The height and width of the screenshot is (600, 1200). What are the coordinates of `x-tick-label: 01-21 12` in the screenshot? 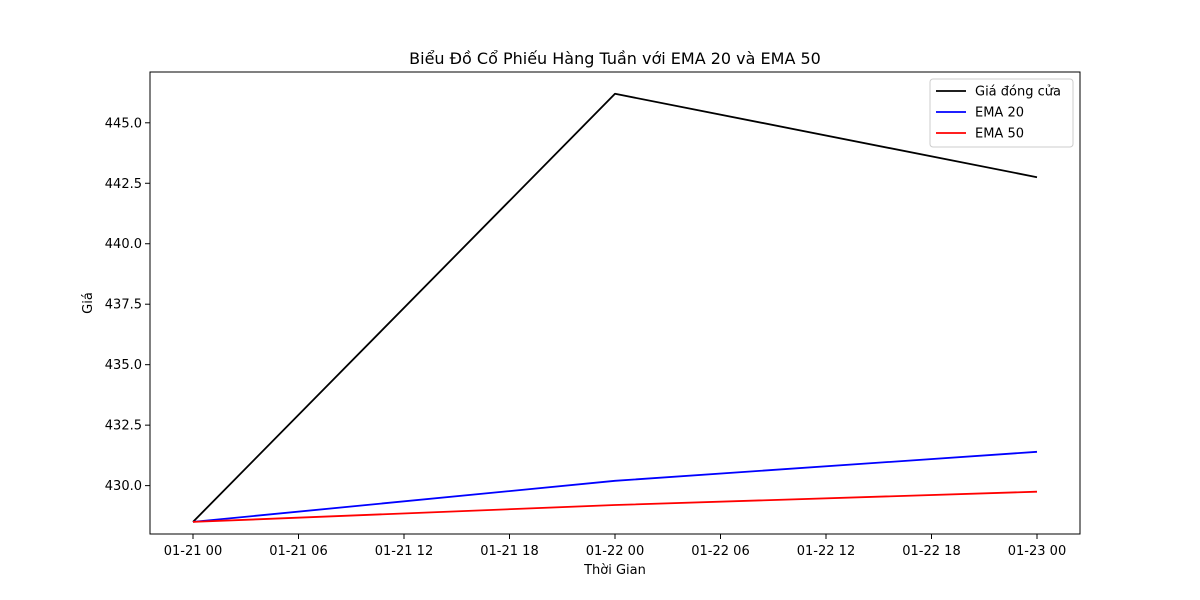 It's located at (404, 551).